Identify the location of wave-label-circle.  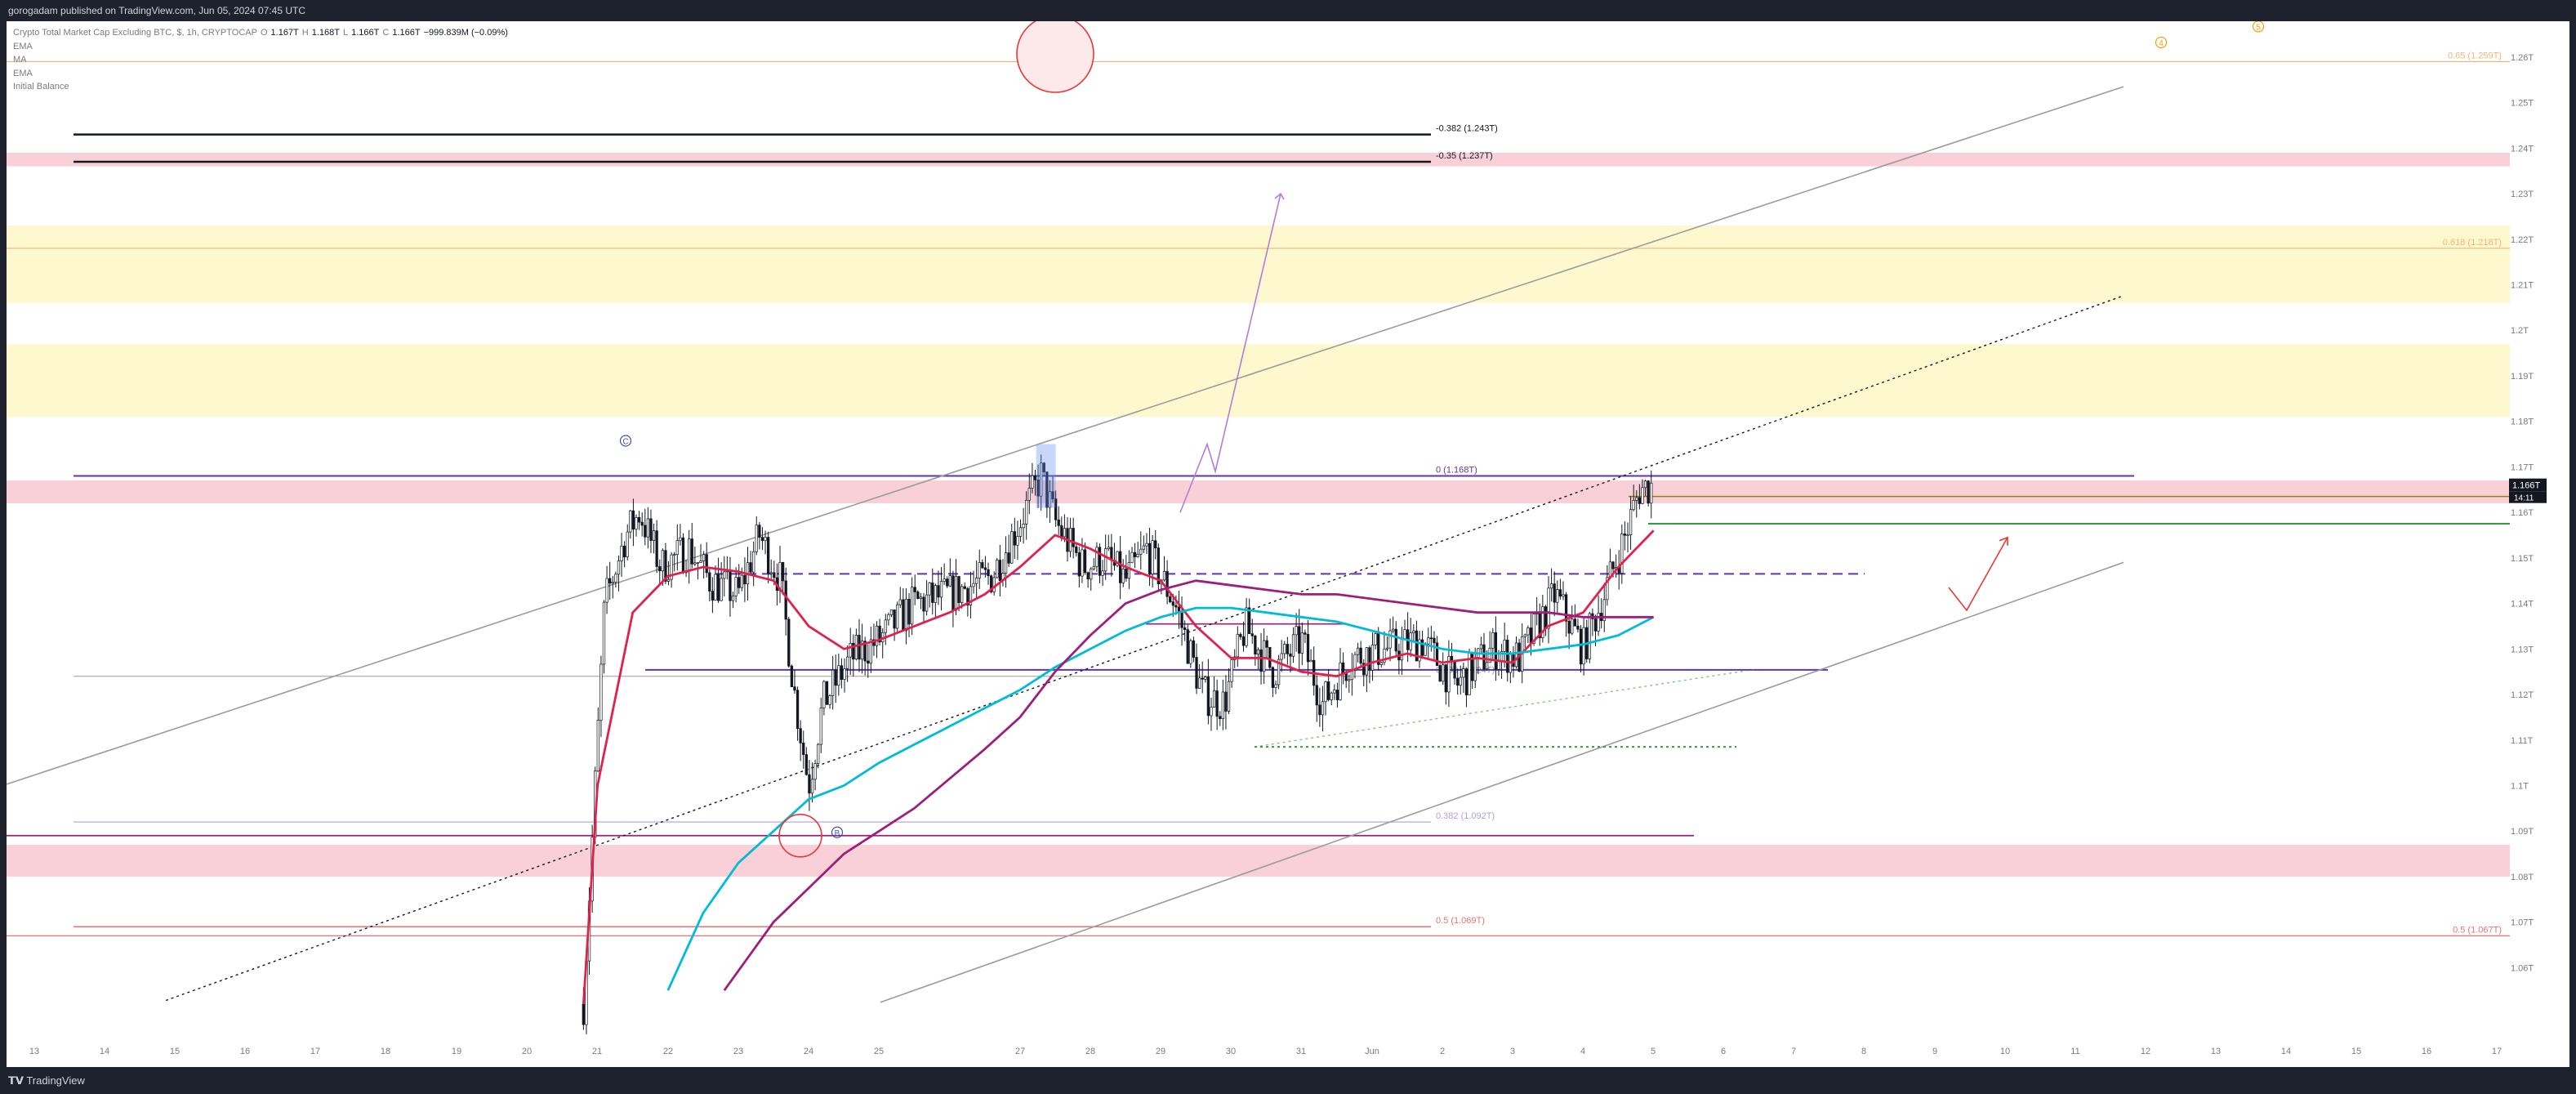
(625, 441).